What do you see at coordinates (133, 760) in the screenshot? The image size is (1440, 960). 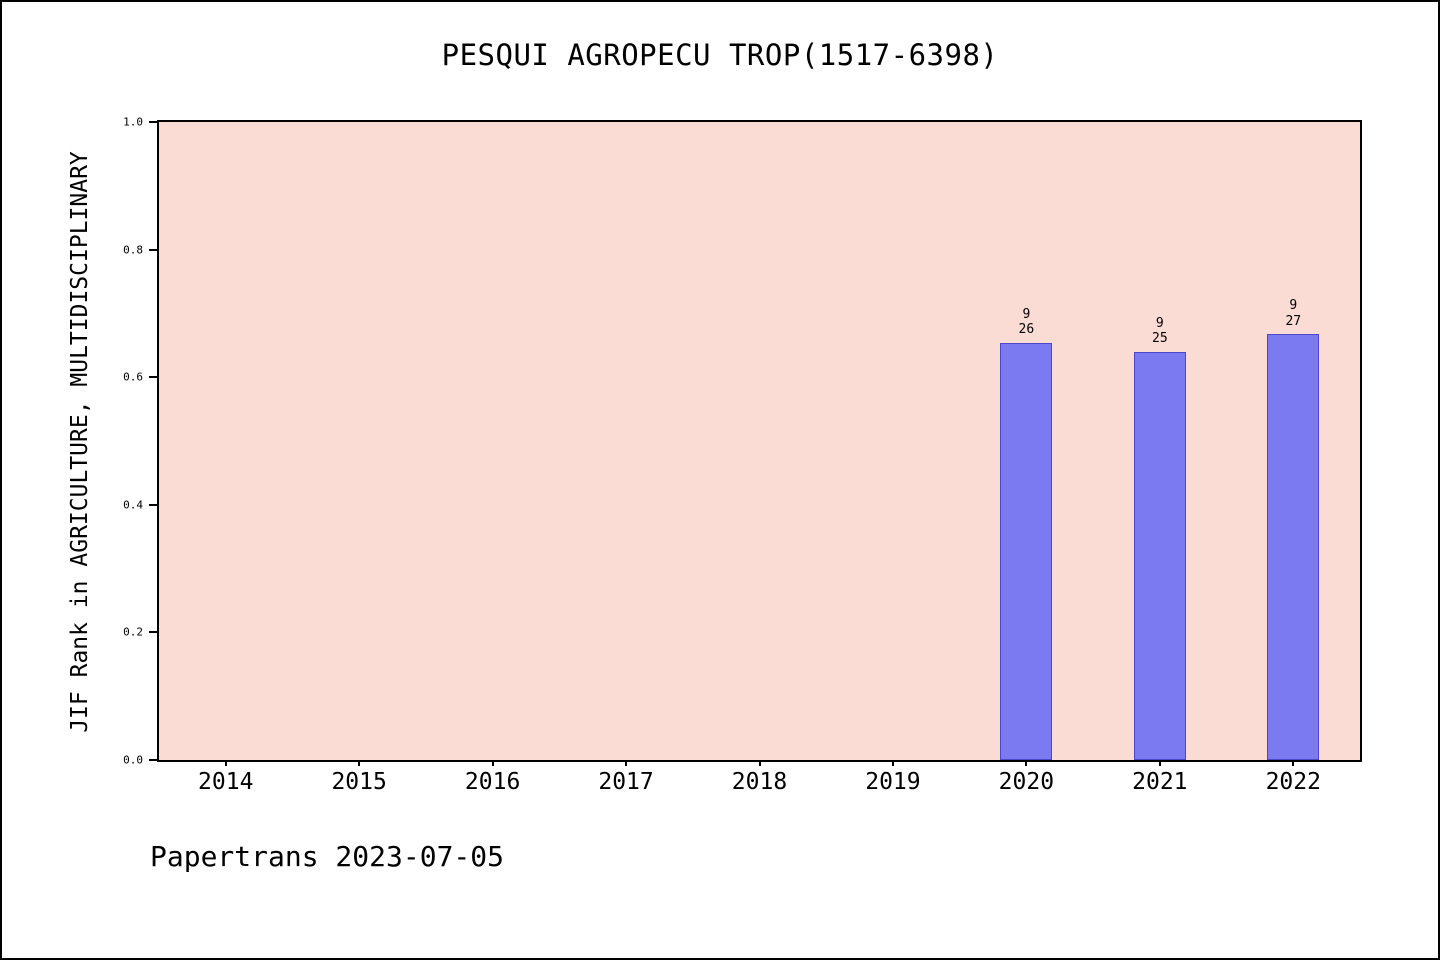 I see `y-tick-label-0.0: 0.0` at bounding box center [133, 760].